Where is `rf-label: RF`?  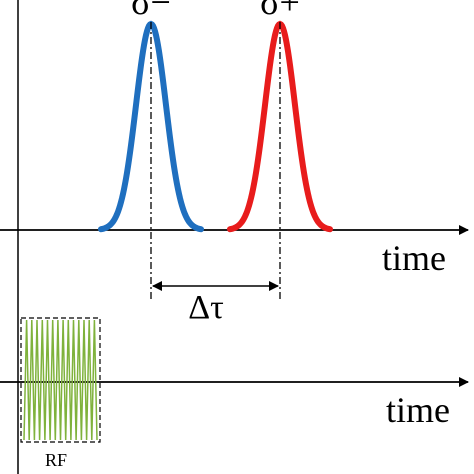 rf-label: RF is located at coordinates (56, 460).